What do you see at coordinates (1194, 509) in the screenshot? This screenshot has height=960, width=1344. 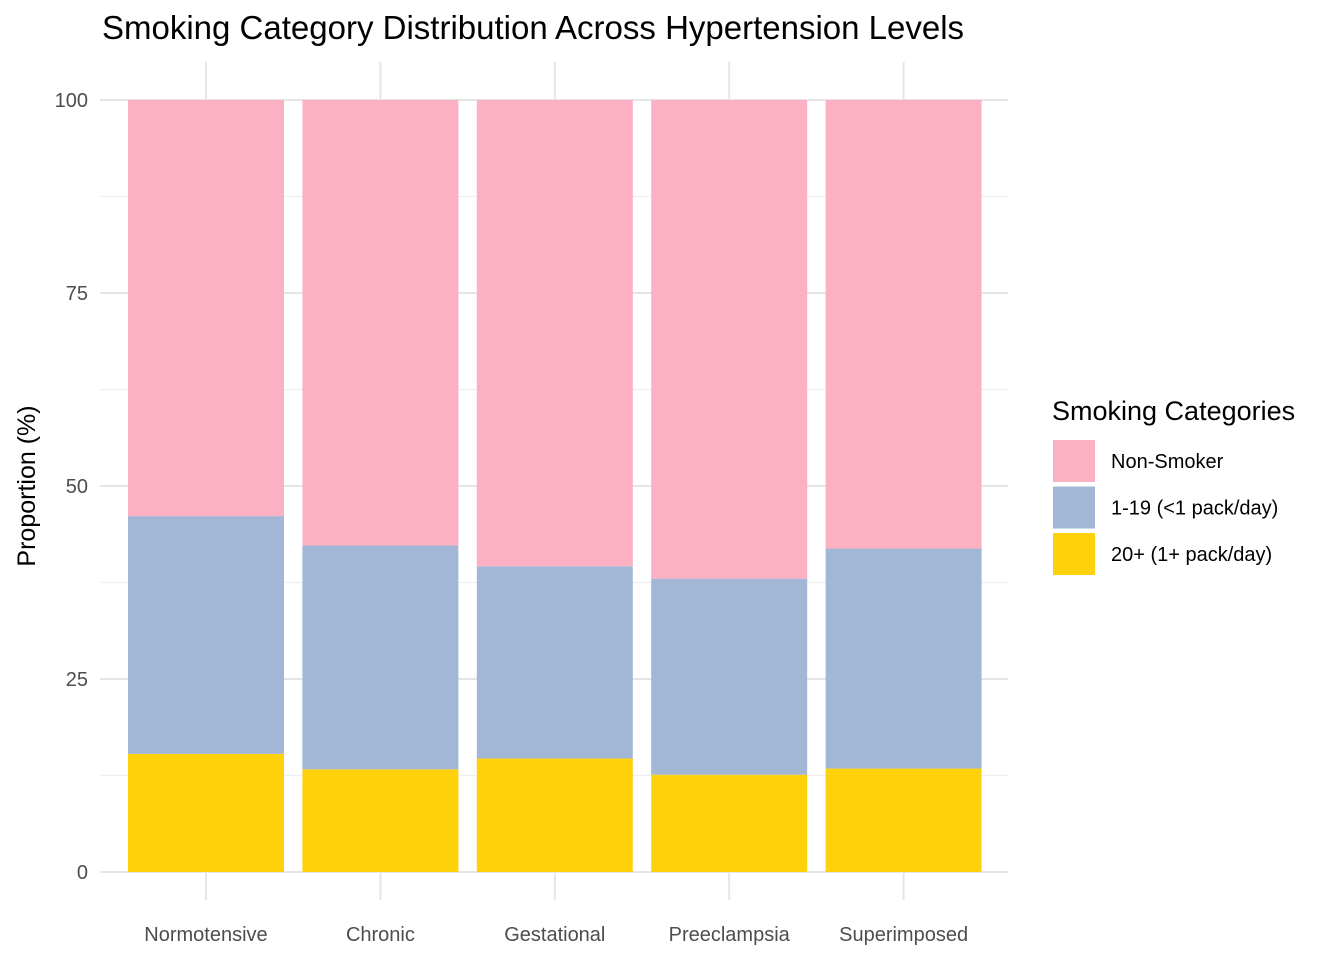 I see `legend-label: 1-19 (<1 pack/day)` at bounding box center [1194, 509].